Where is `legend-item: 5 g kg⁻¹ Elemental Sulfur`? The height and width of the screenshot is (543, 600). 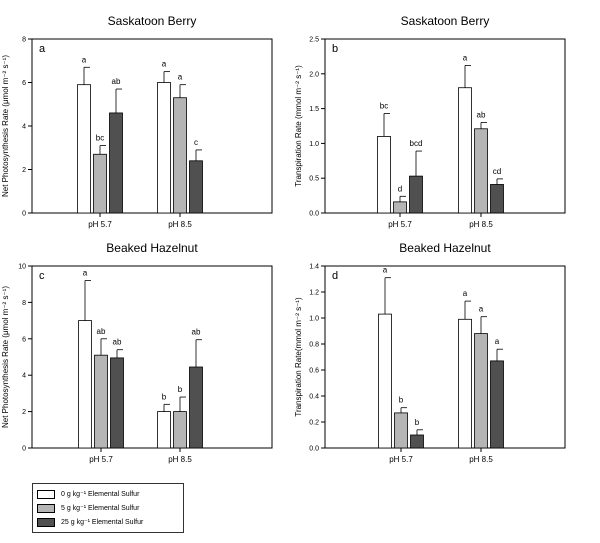
legend-item: 5 g kg⁻¹ Elemental Sulfur is located at coordinates (108, 508).